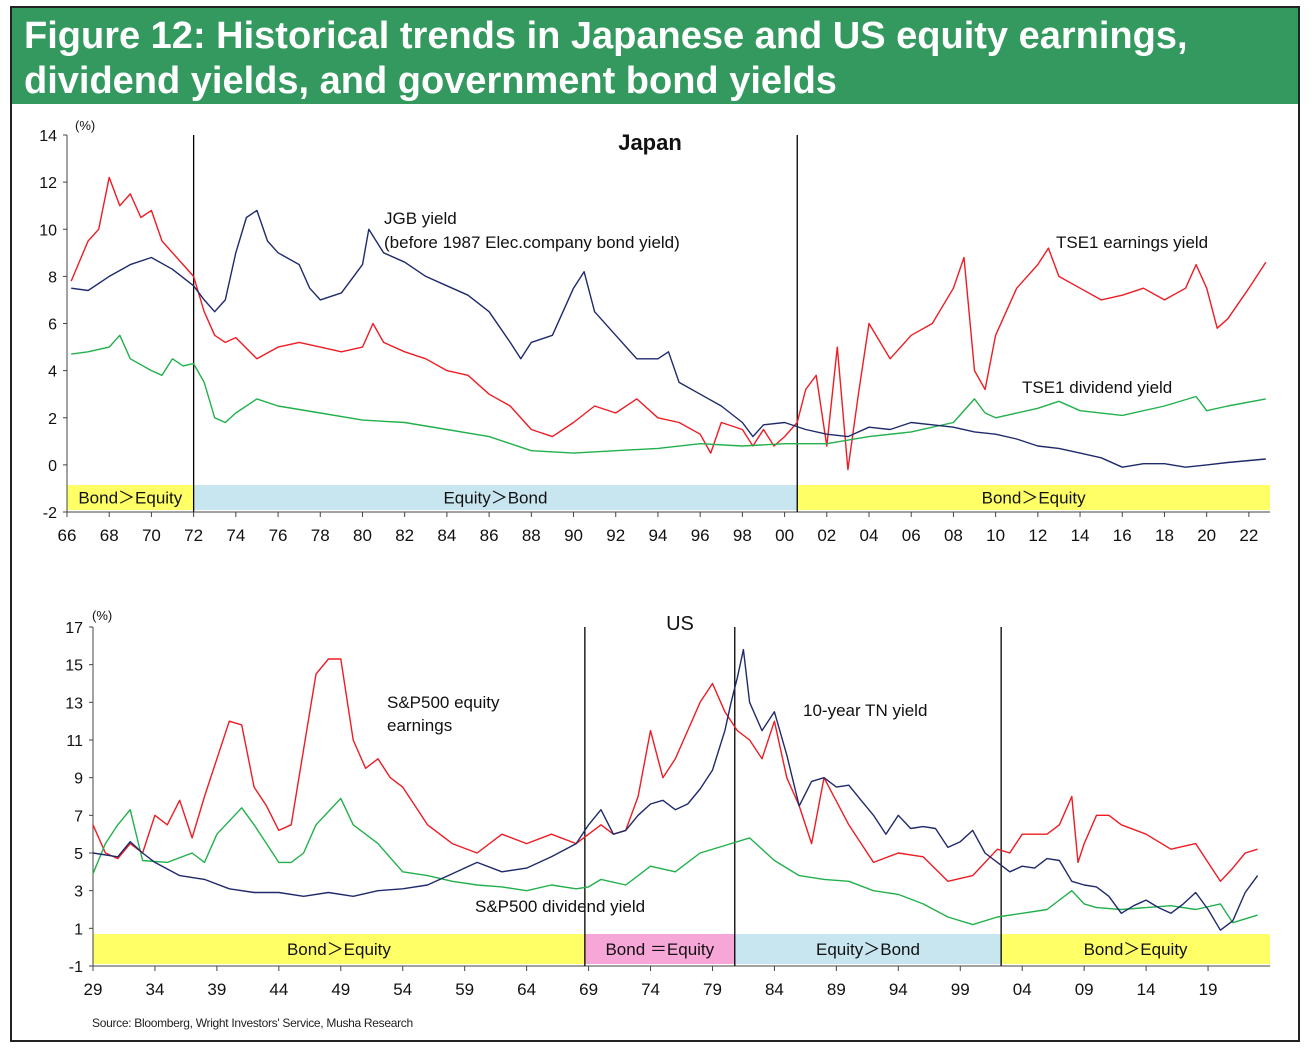 The image size is (1312, 1052). I want to click on x-tick-label: 54, so click(402, 989).